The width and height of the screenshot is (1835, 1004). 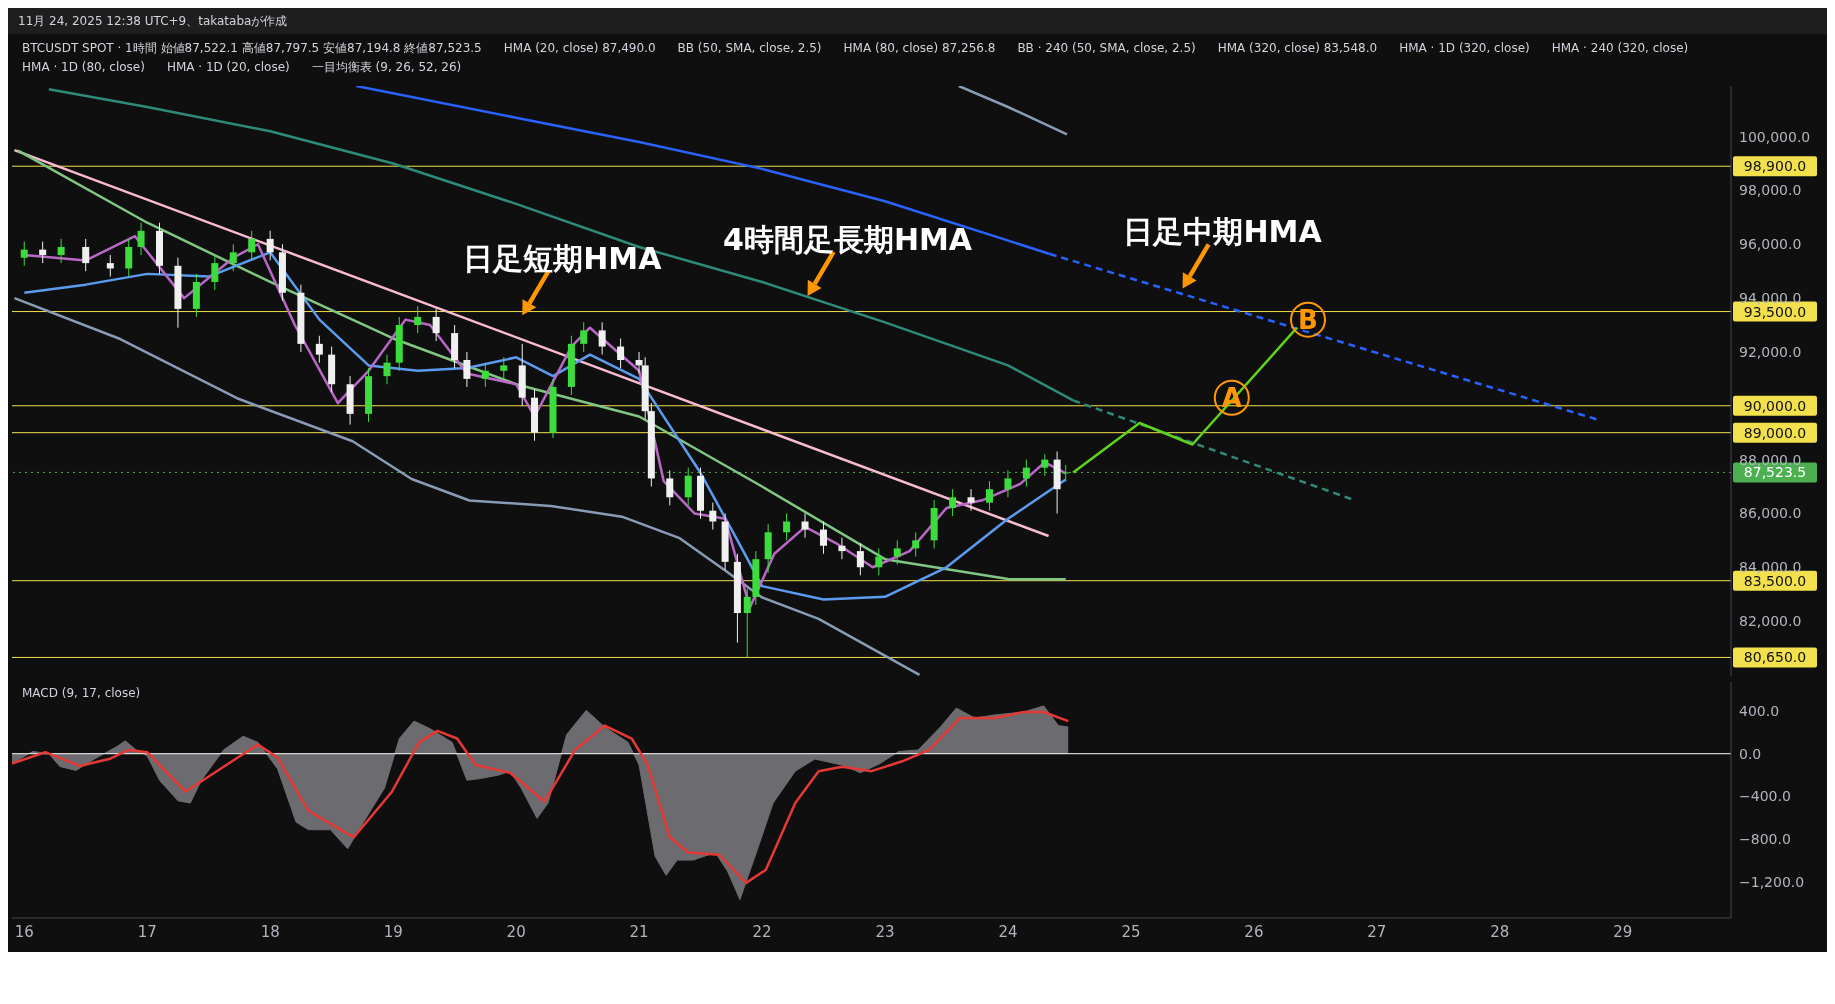 I want to click on x-tick-label: 16, so click(x=24, y=931).